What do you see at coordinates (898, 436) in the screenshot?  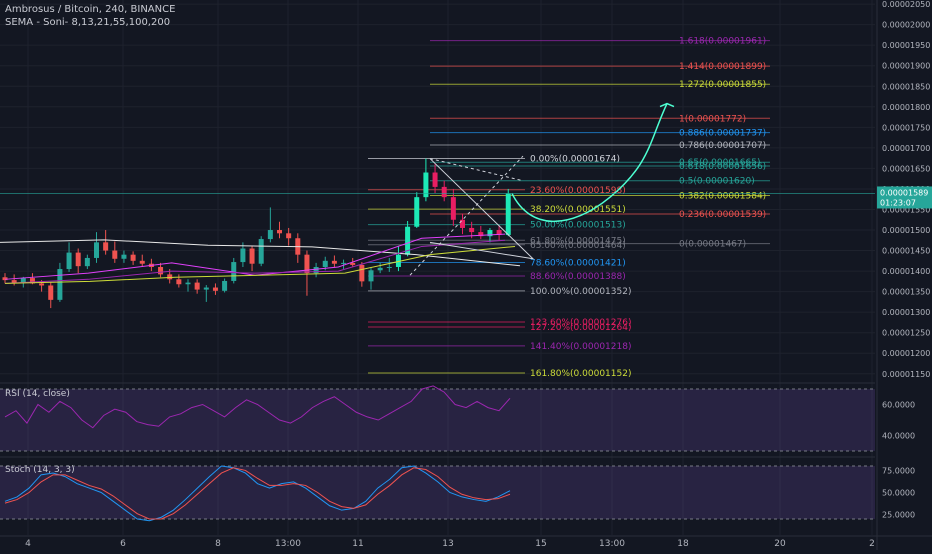 I see `rsi-tick-label: 40.0000` at bounding box center [898, 436].